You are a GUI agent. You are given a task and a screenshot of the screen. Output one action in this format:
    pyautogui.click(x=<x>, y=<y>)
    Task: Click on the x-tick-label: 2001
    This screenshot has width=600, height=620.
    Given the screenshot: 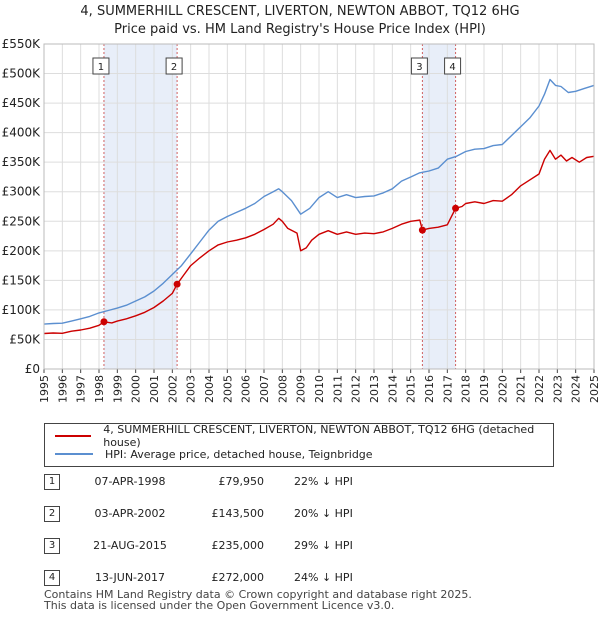 What is the action you would take?
    pyautogui.click(x=154, y=389)
    